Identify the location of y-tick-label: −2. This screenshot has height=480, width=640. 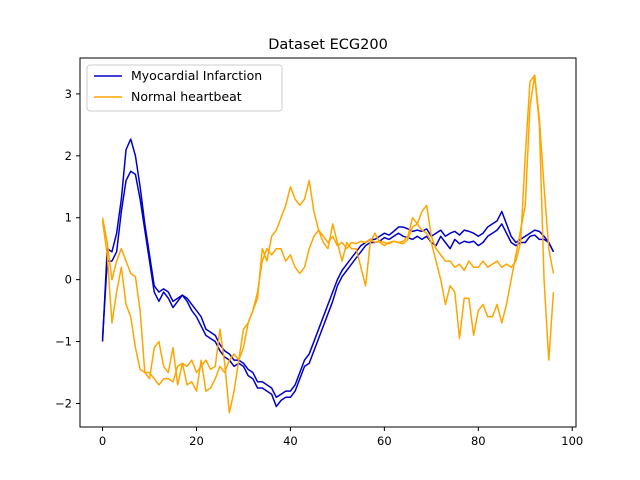
(63, 403).